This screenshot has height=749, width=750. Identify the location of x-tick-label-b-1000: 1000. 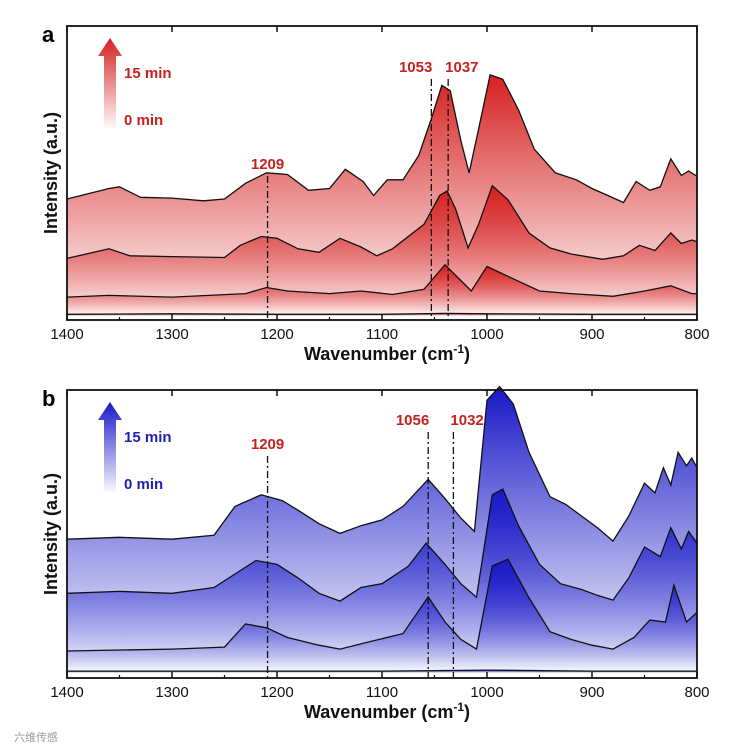
(486, 692).